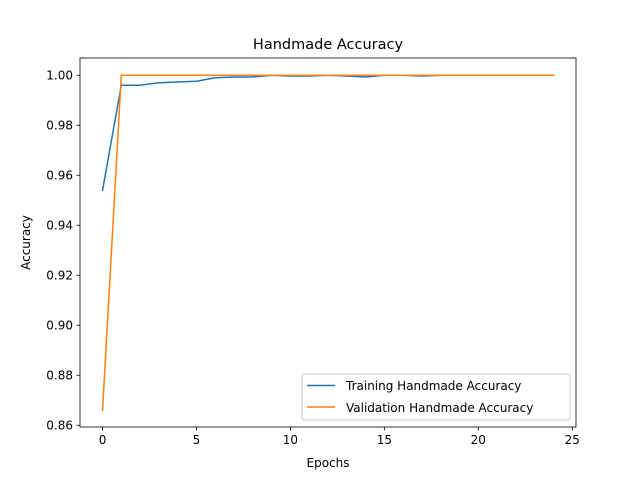  What do you see at coordinates (439, 408) in the screenshot?
I see `legend-label-validation: Validation Handmade Accuracy` at bounding box center [439, 408].